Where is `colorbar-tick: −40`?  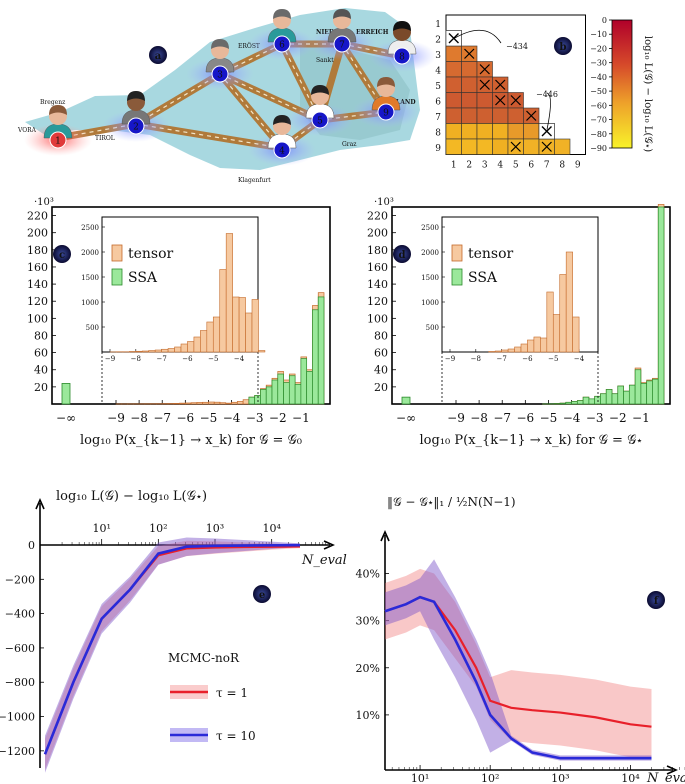
colorbar-tick: −40 is located at coordinates (598, 77).